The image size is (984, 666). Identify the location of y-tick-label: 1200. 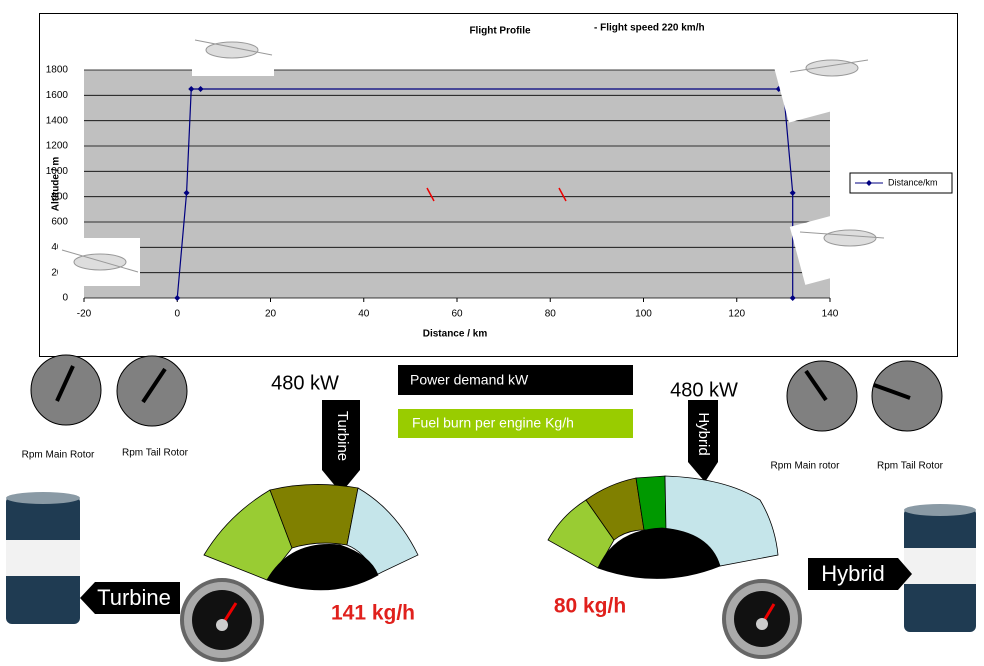
(57, 146).